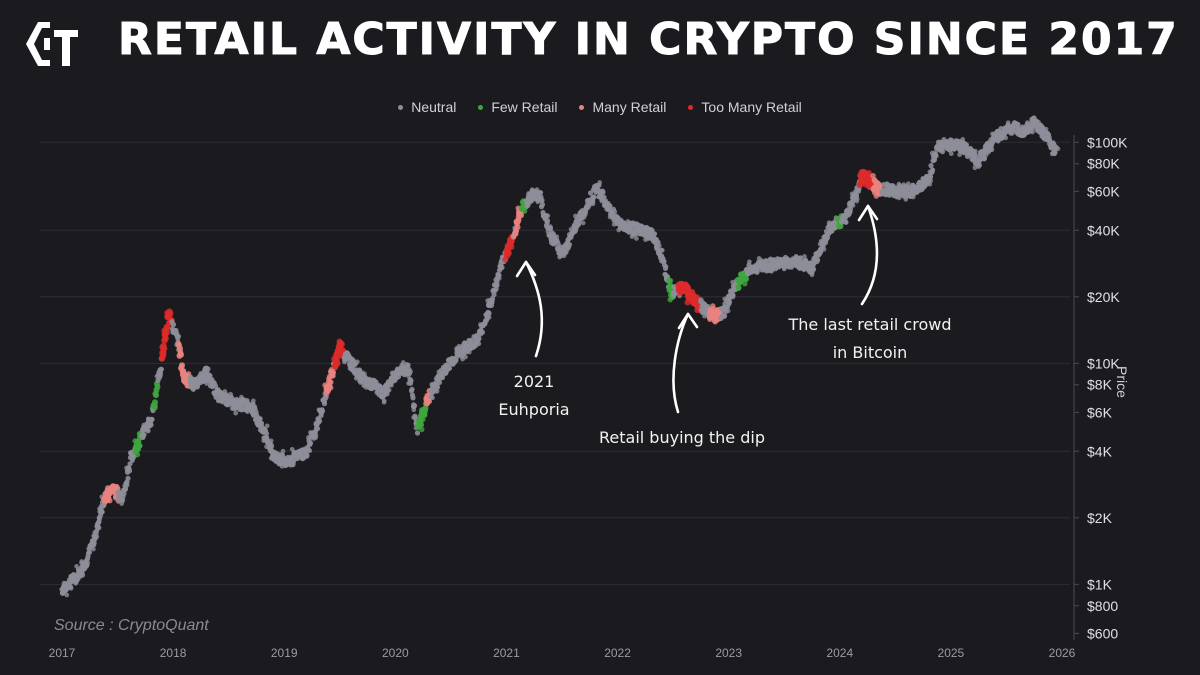 Image resolution: width=1200 pixels, height=675 pixels. Describe the element at coordinates (1103, 191) in the screenshot. I see `y-tick-label: $60K` at that location.